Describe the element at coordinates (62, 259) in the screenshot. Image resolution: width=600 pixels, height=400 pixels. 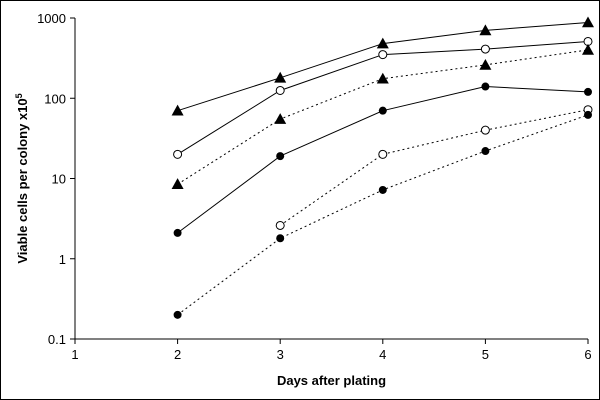
I see `y-tick-label: 1` at that location.